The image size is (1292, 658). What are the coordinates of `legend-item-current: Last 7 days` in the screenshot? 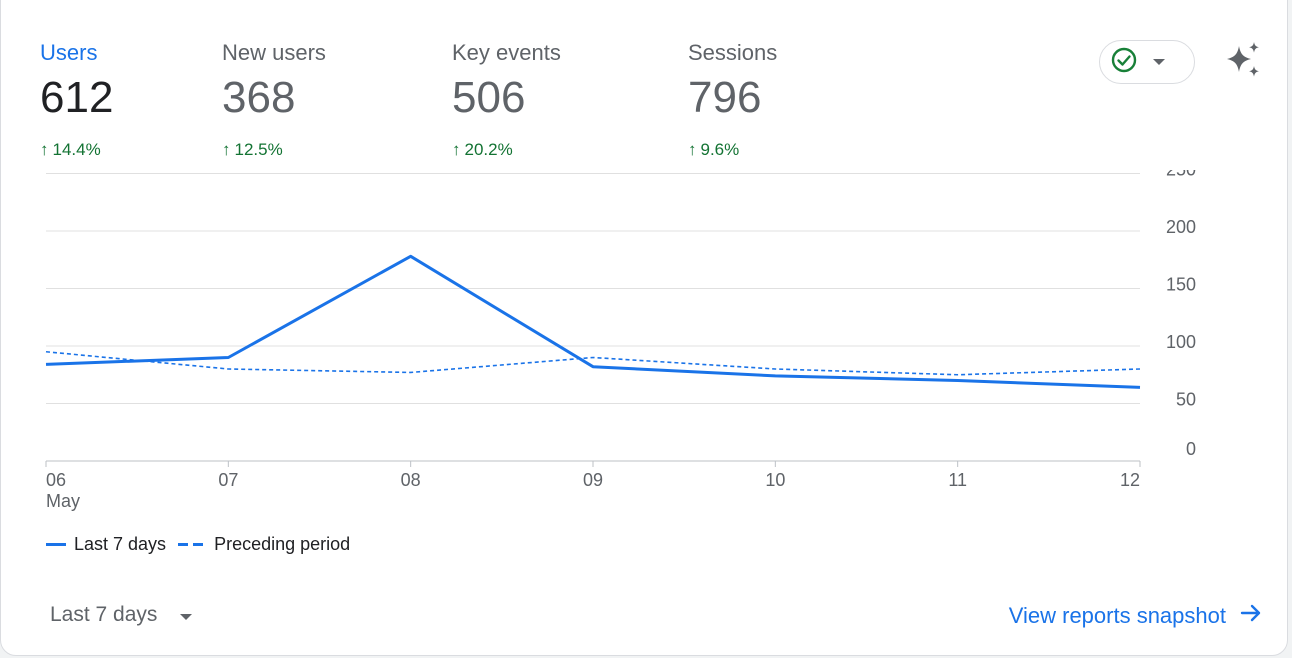 It's located at (106, 544).